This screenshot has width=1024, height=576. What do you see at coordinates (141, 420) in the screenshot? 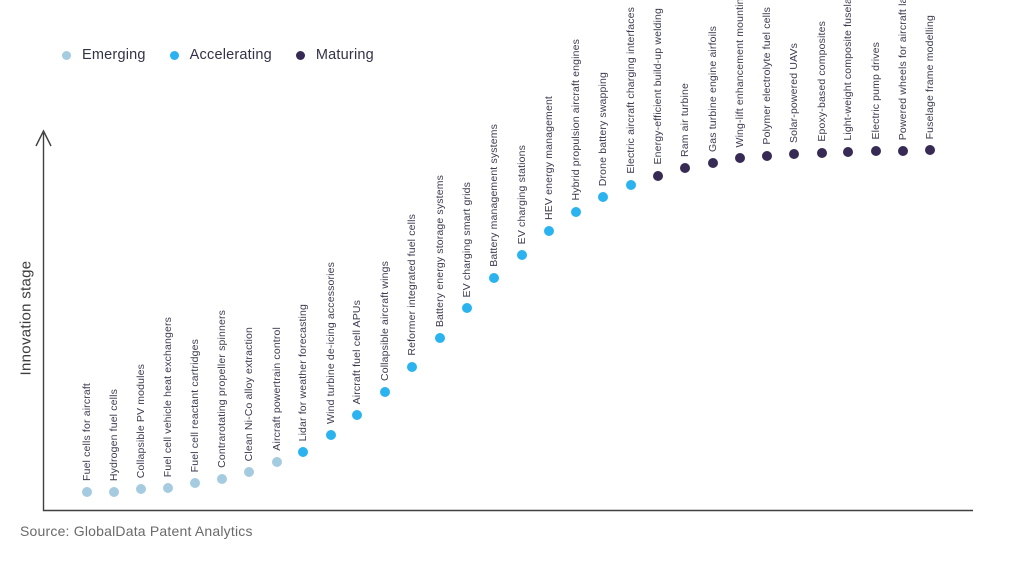
I see `data-point-label: Collapsible PV modules` at bounding box center [141, 420].